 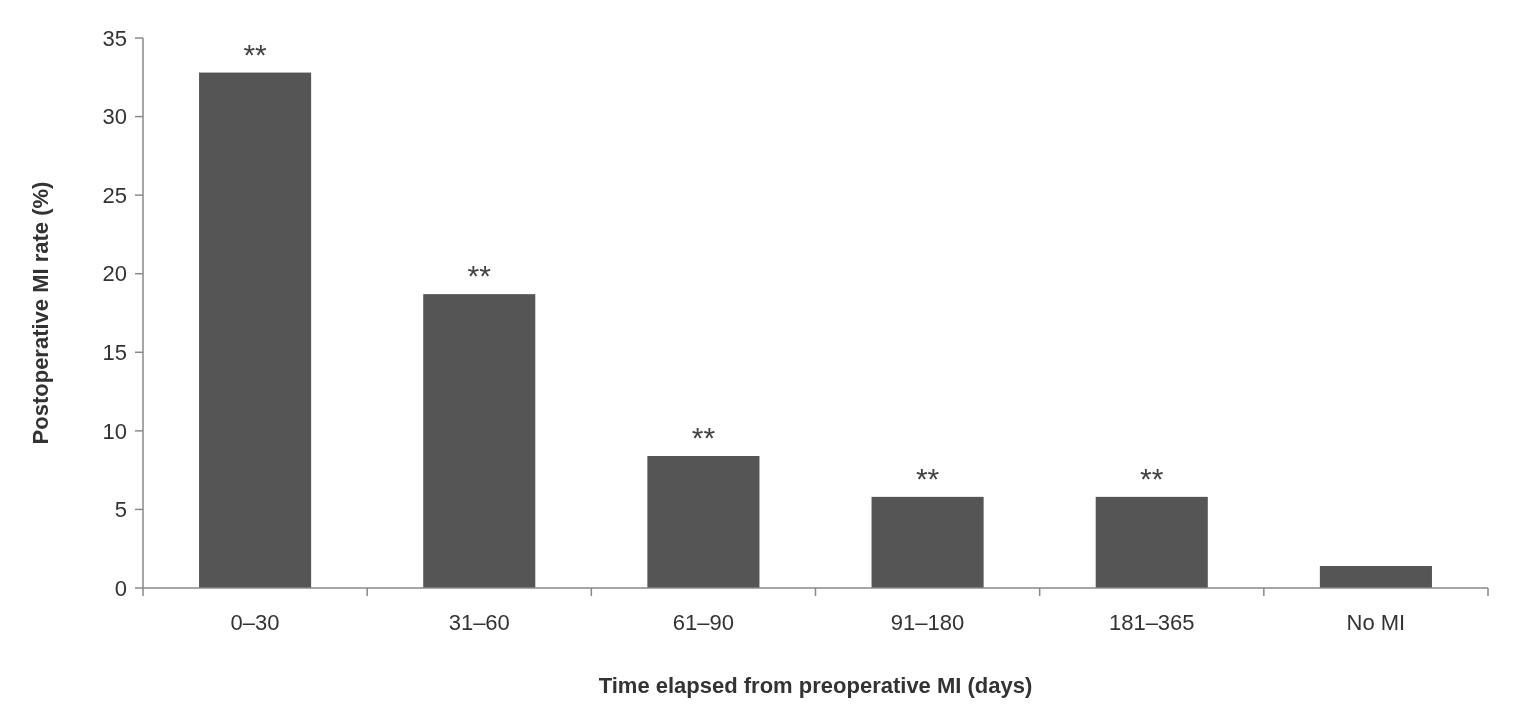 I want to click on y-tick-label: 5, so click(x=120, y=510).